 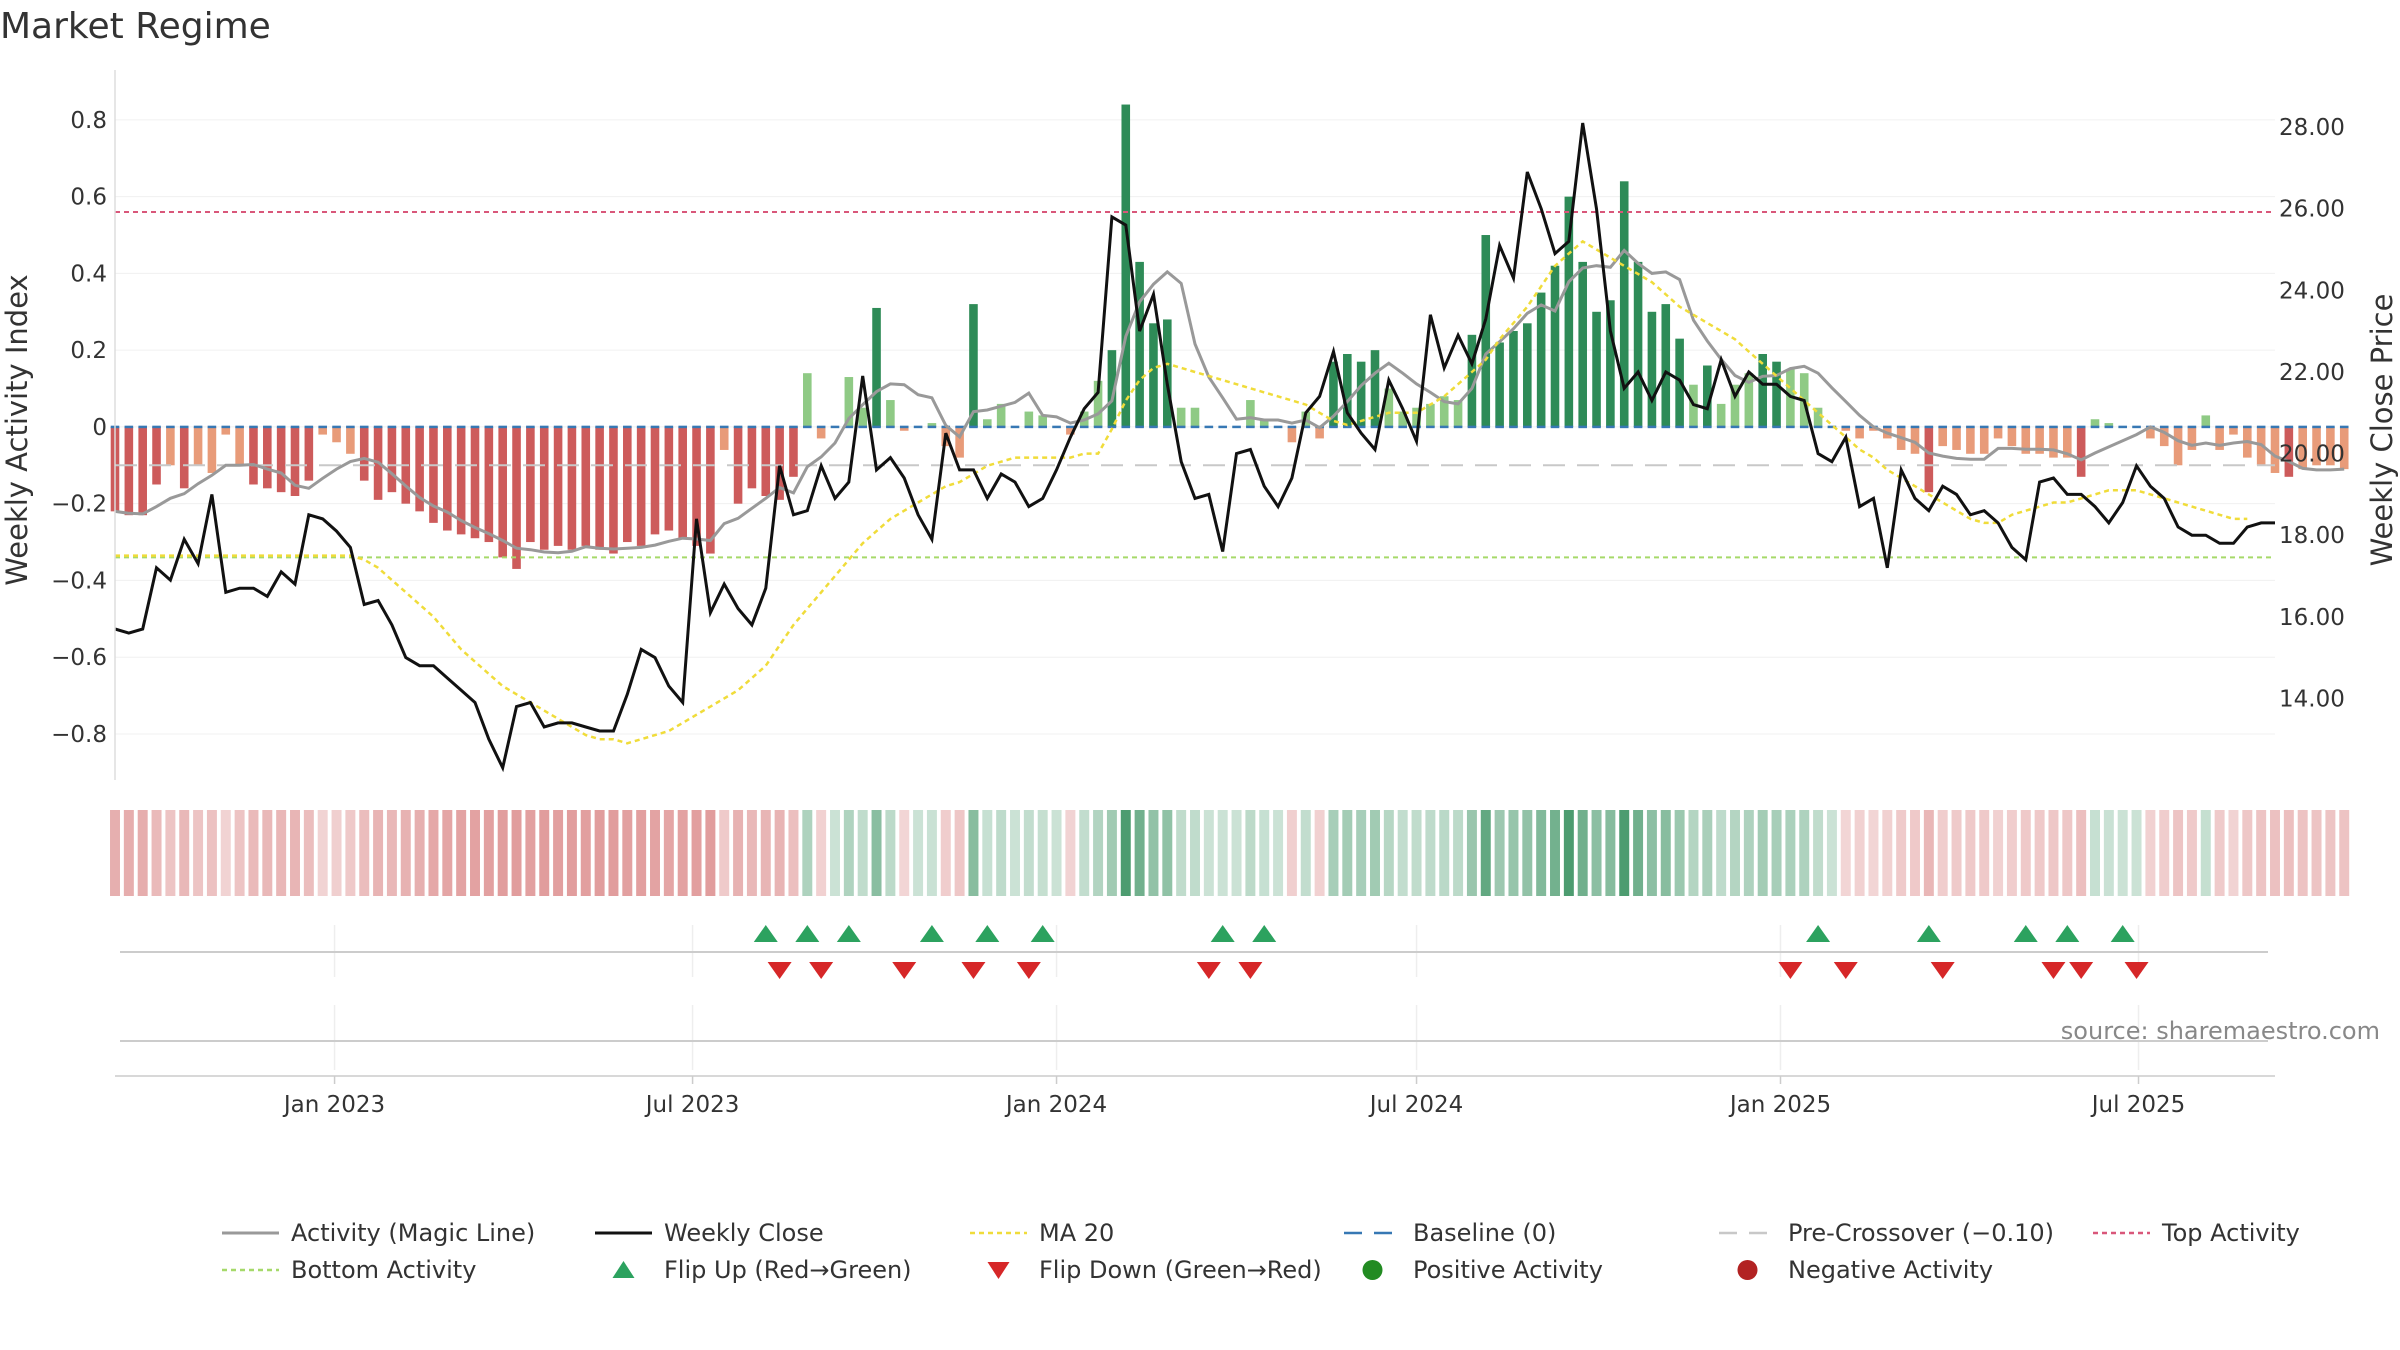 What do you see at coordinates (79, 505) in the screenshot?
I see `left-tick-label: −0.2` at bounding box center [79, 505].